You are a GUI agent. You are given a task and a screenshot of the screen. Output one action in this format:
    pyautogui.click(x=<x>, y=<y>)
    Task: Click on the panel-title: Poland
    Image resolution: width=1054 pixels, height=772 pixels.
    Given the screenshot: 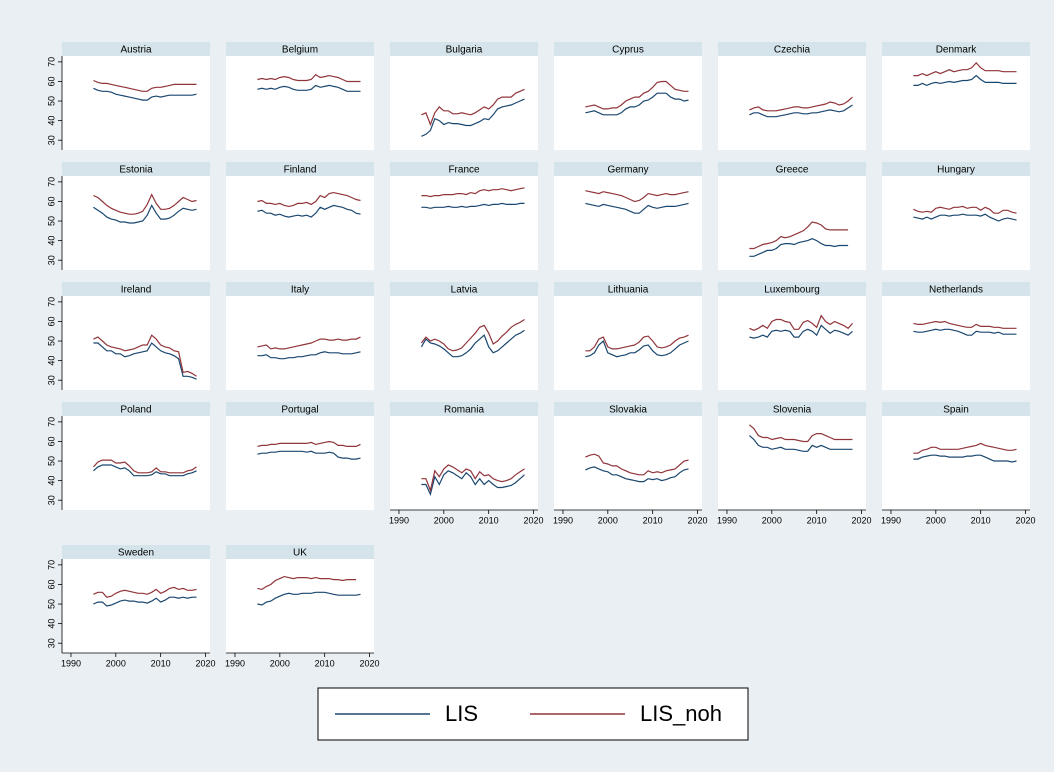 What is the action you would take?
    pyautogui.click(x=135, y=410)
    